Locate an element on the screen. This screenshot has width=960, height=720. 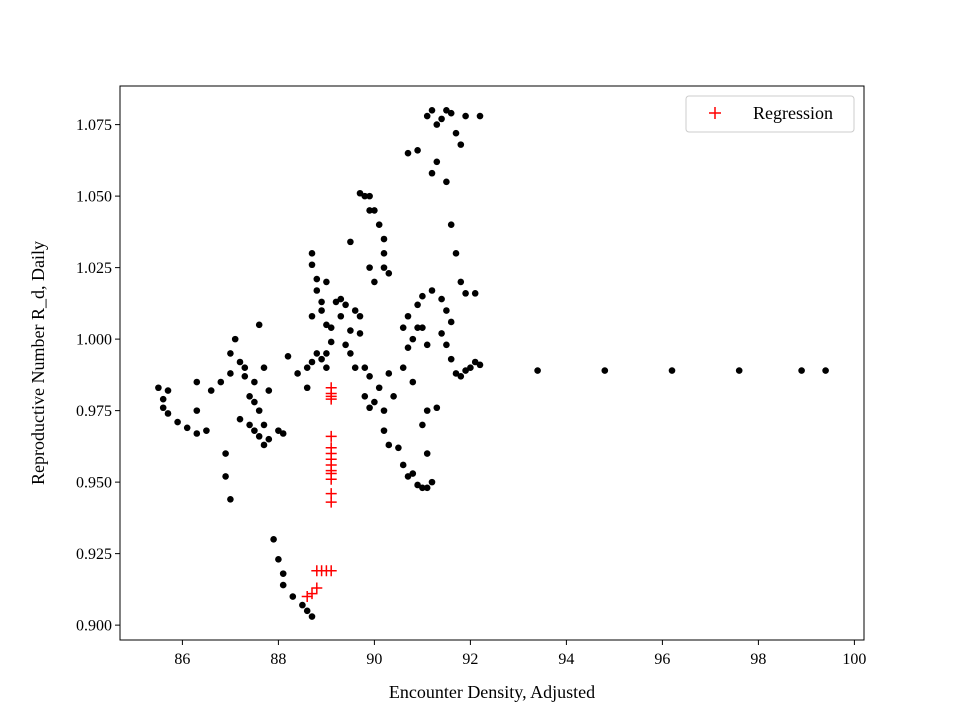
y-tick-label: 0.975 is located at coordinates (94, 411).